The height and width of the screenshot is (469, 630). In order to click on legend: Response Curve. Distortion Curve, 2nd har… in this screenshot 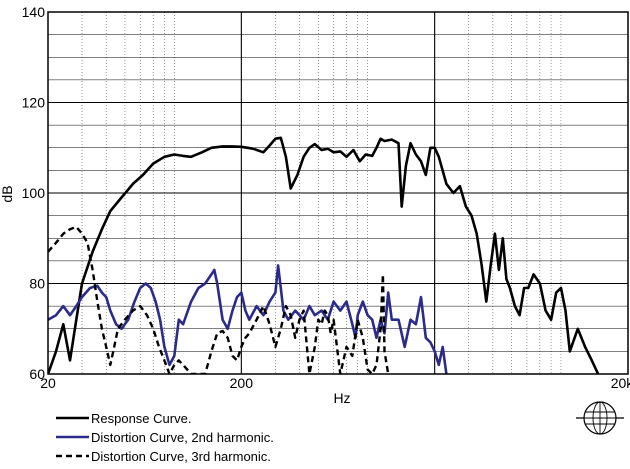, I will do `click(165, 437)`.